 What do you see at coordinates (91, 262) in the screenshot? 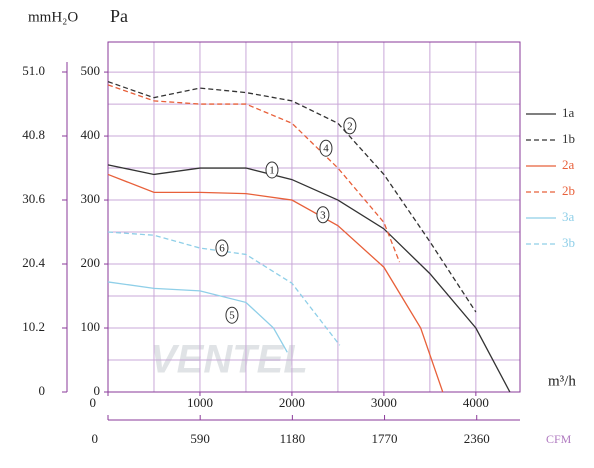
I see `y-tick-label: 200` at bounding box center [91, 262].